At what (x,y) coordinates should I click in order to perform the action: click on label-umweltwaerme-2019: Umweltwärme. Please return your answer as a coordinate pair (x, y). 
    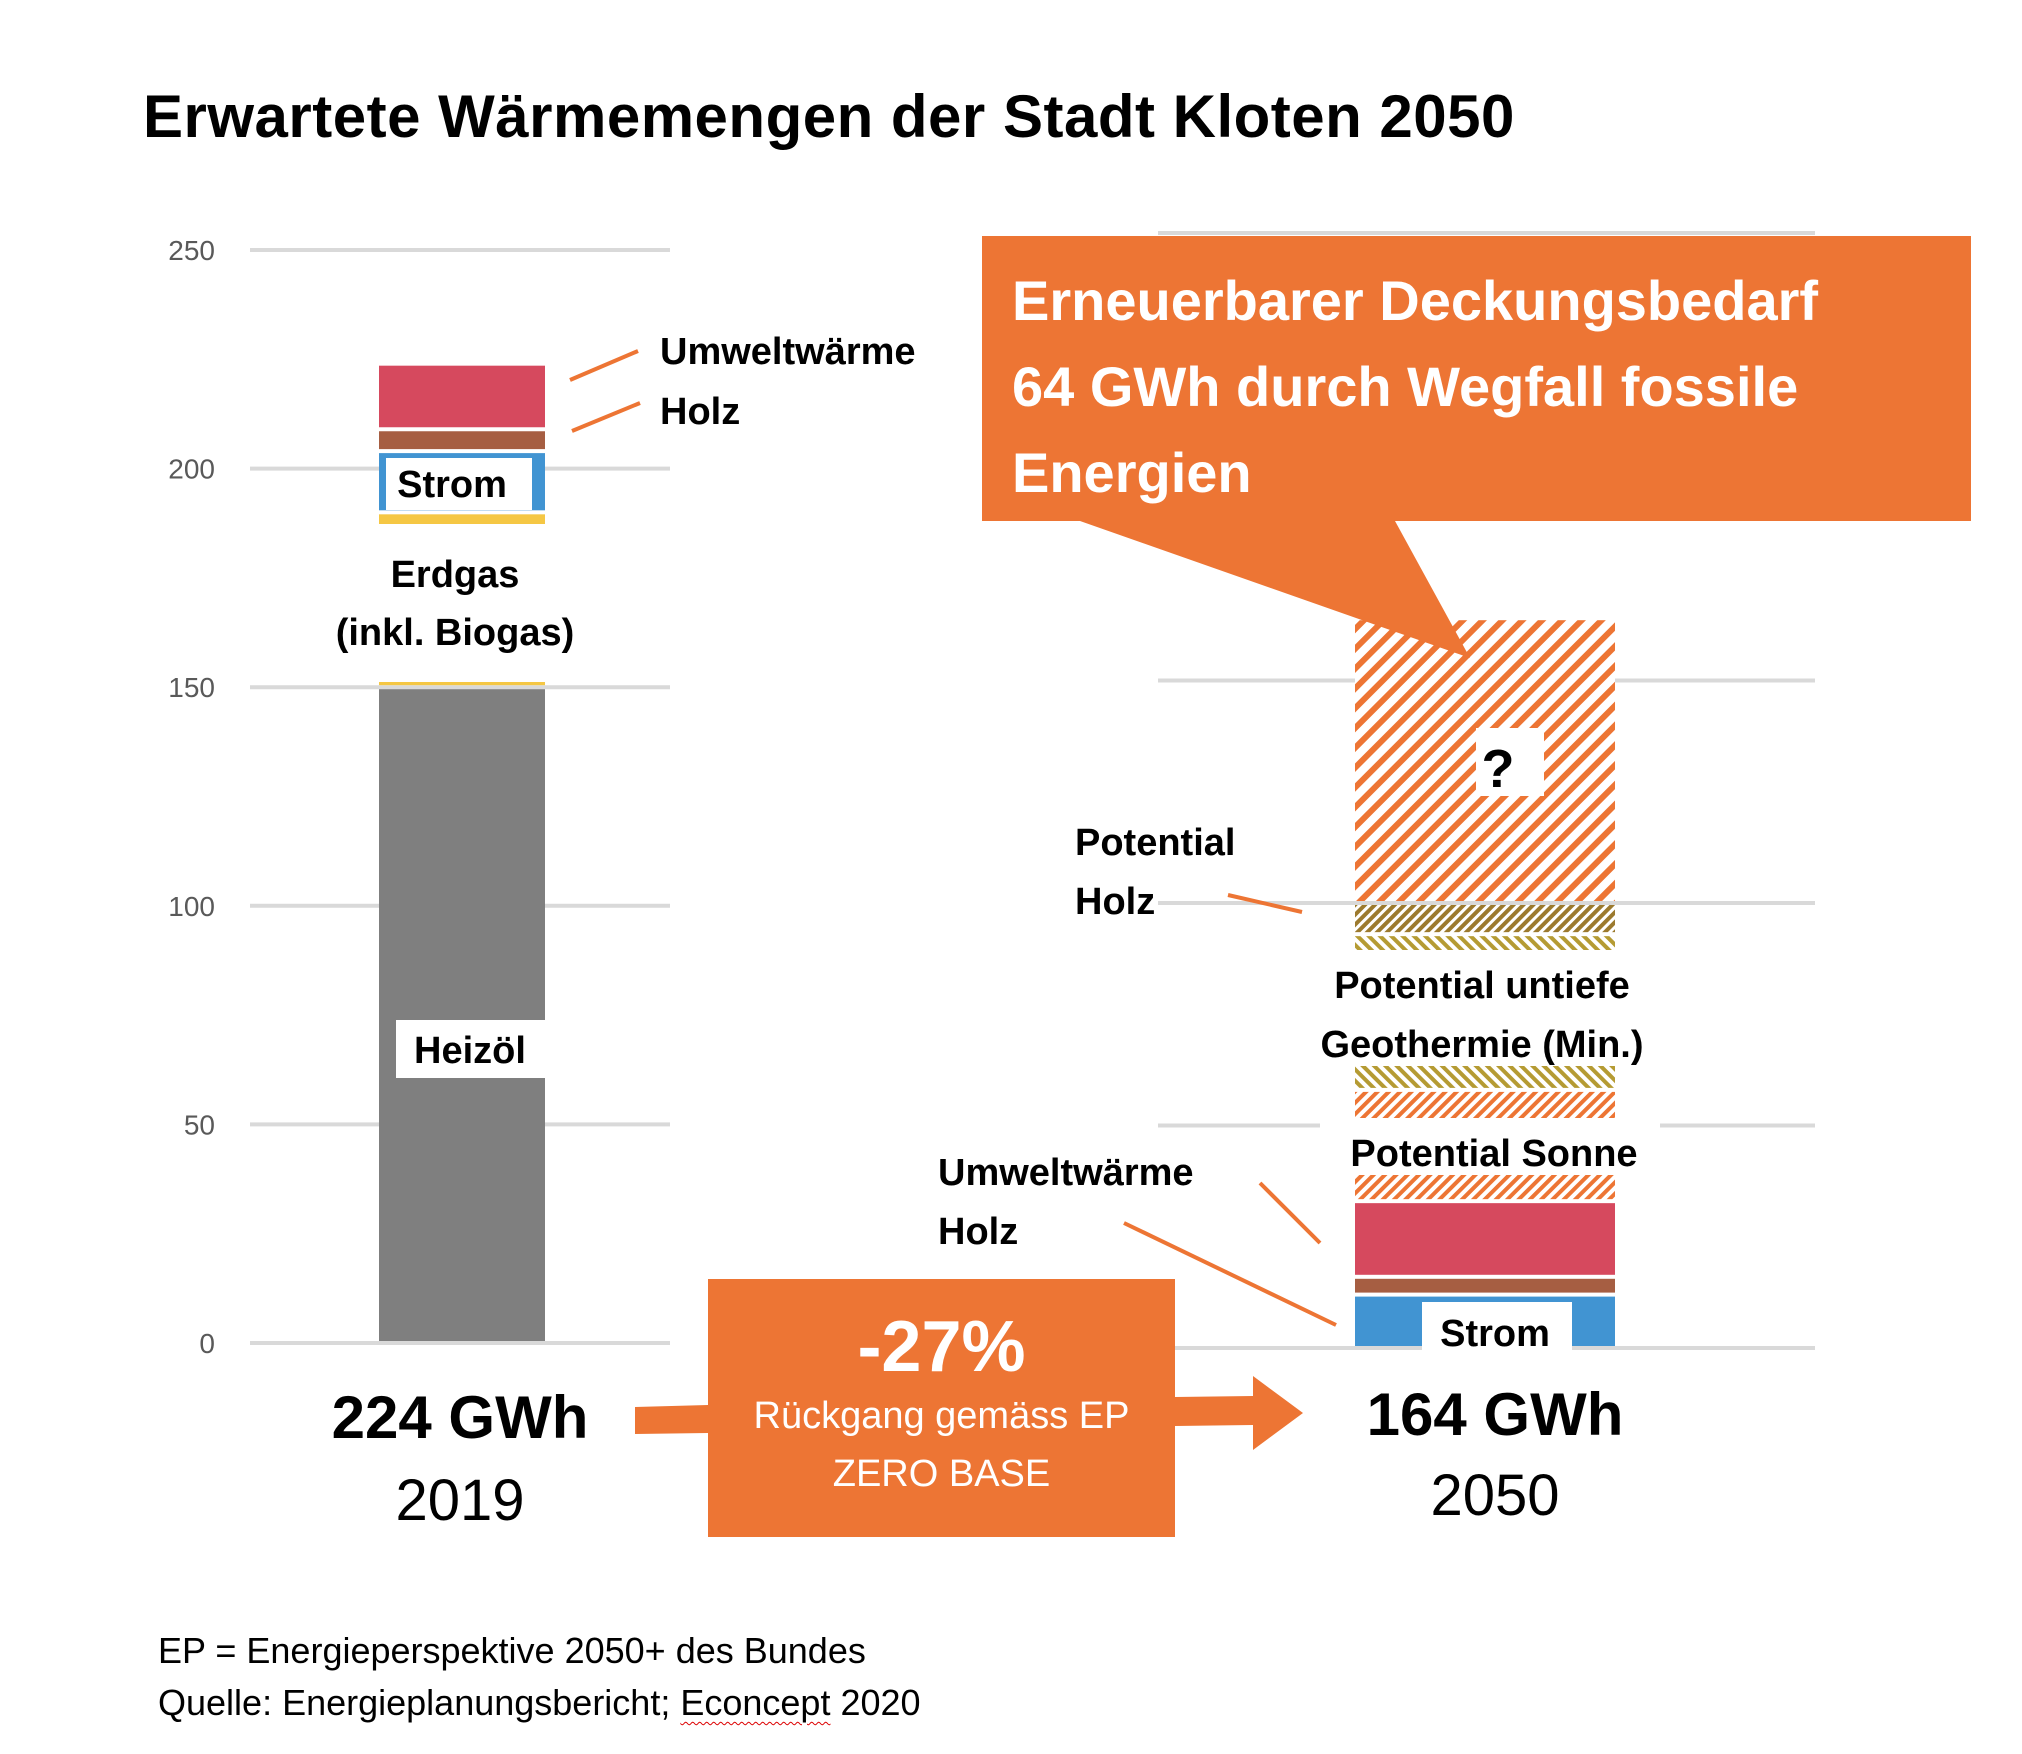
    Looking at the image, I should click on (788, 352).